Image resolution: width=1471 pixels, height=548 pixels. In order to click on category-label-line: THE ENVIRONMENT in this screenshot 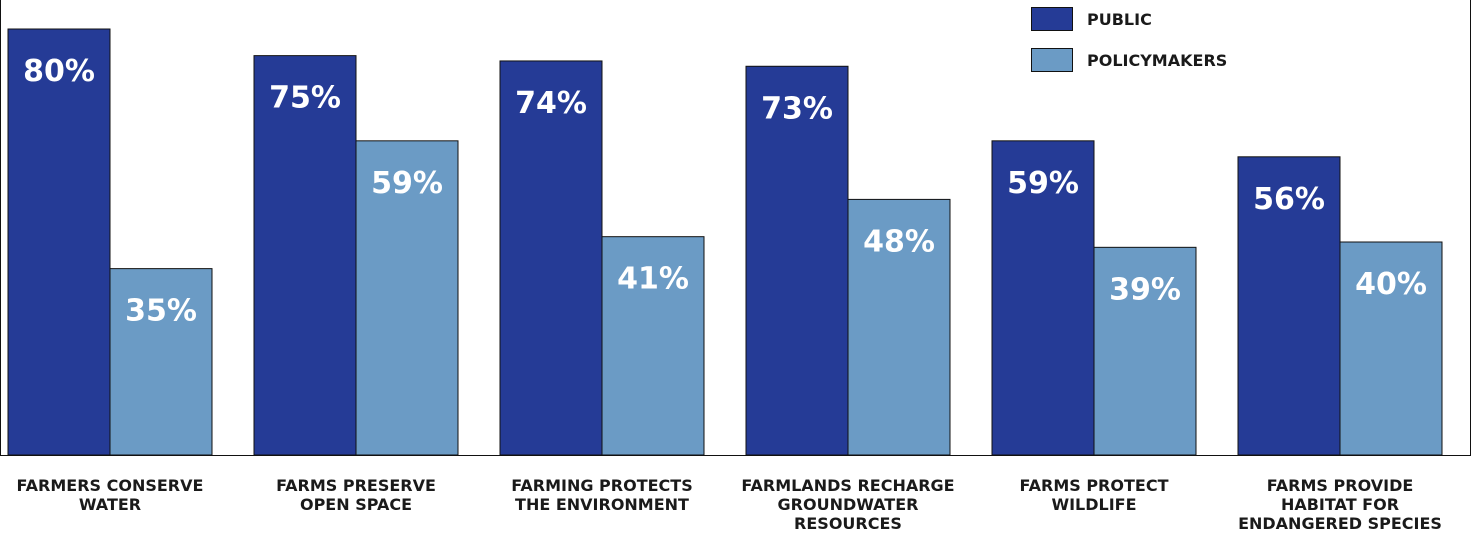, I will do `click(602, 504)`.